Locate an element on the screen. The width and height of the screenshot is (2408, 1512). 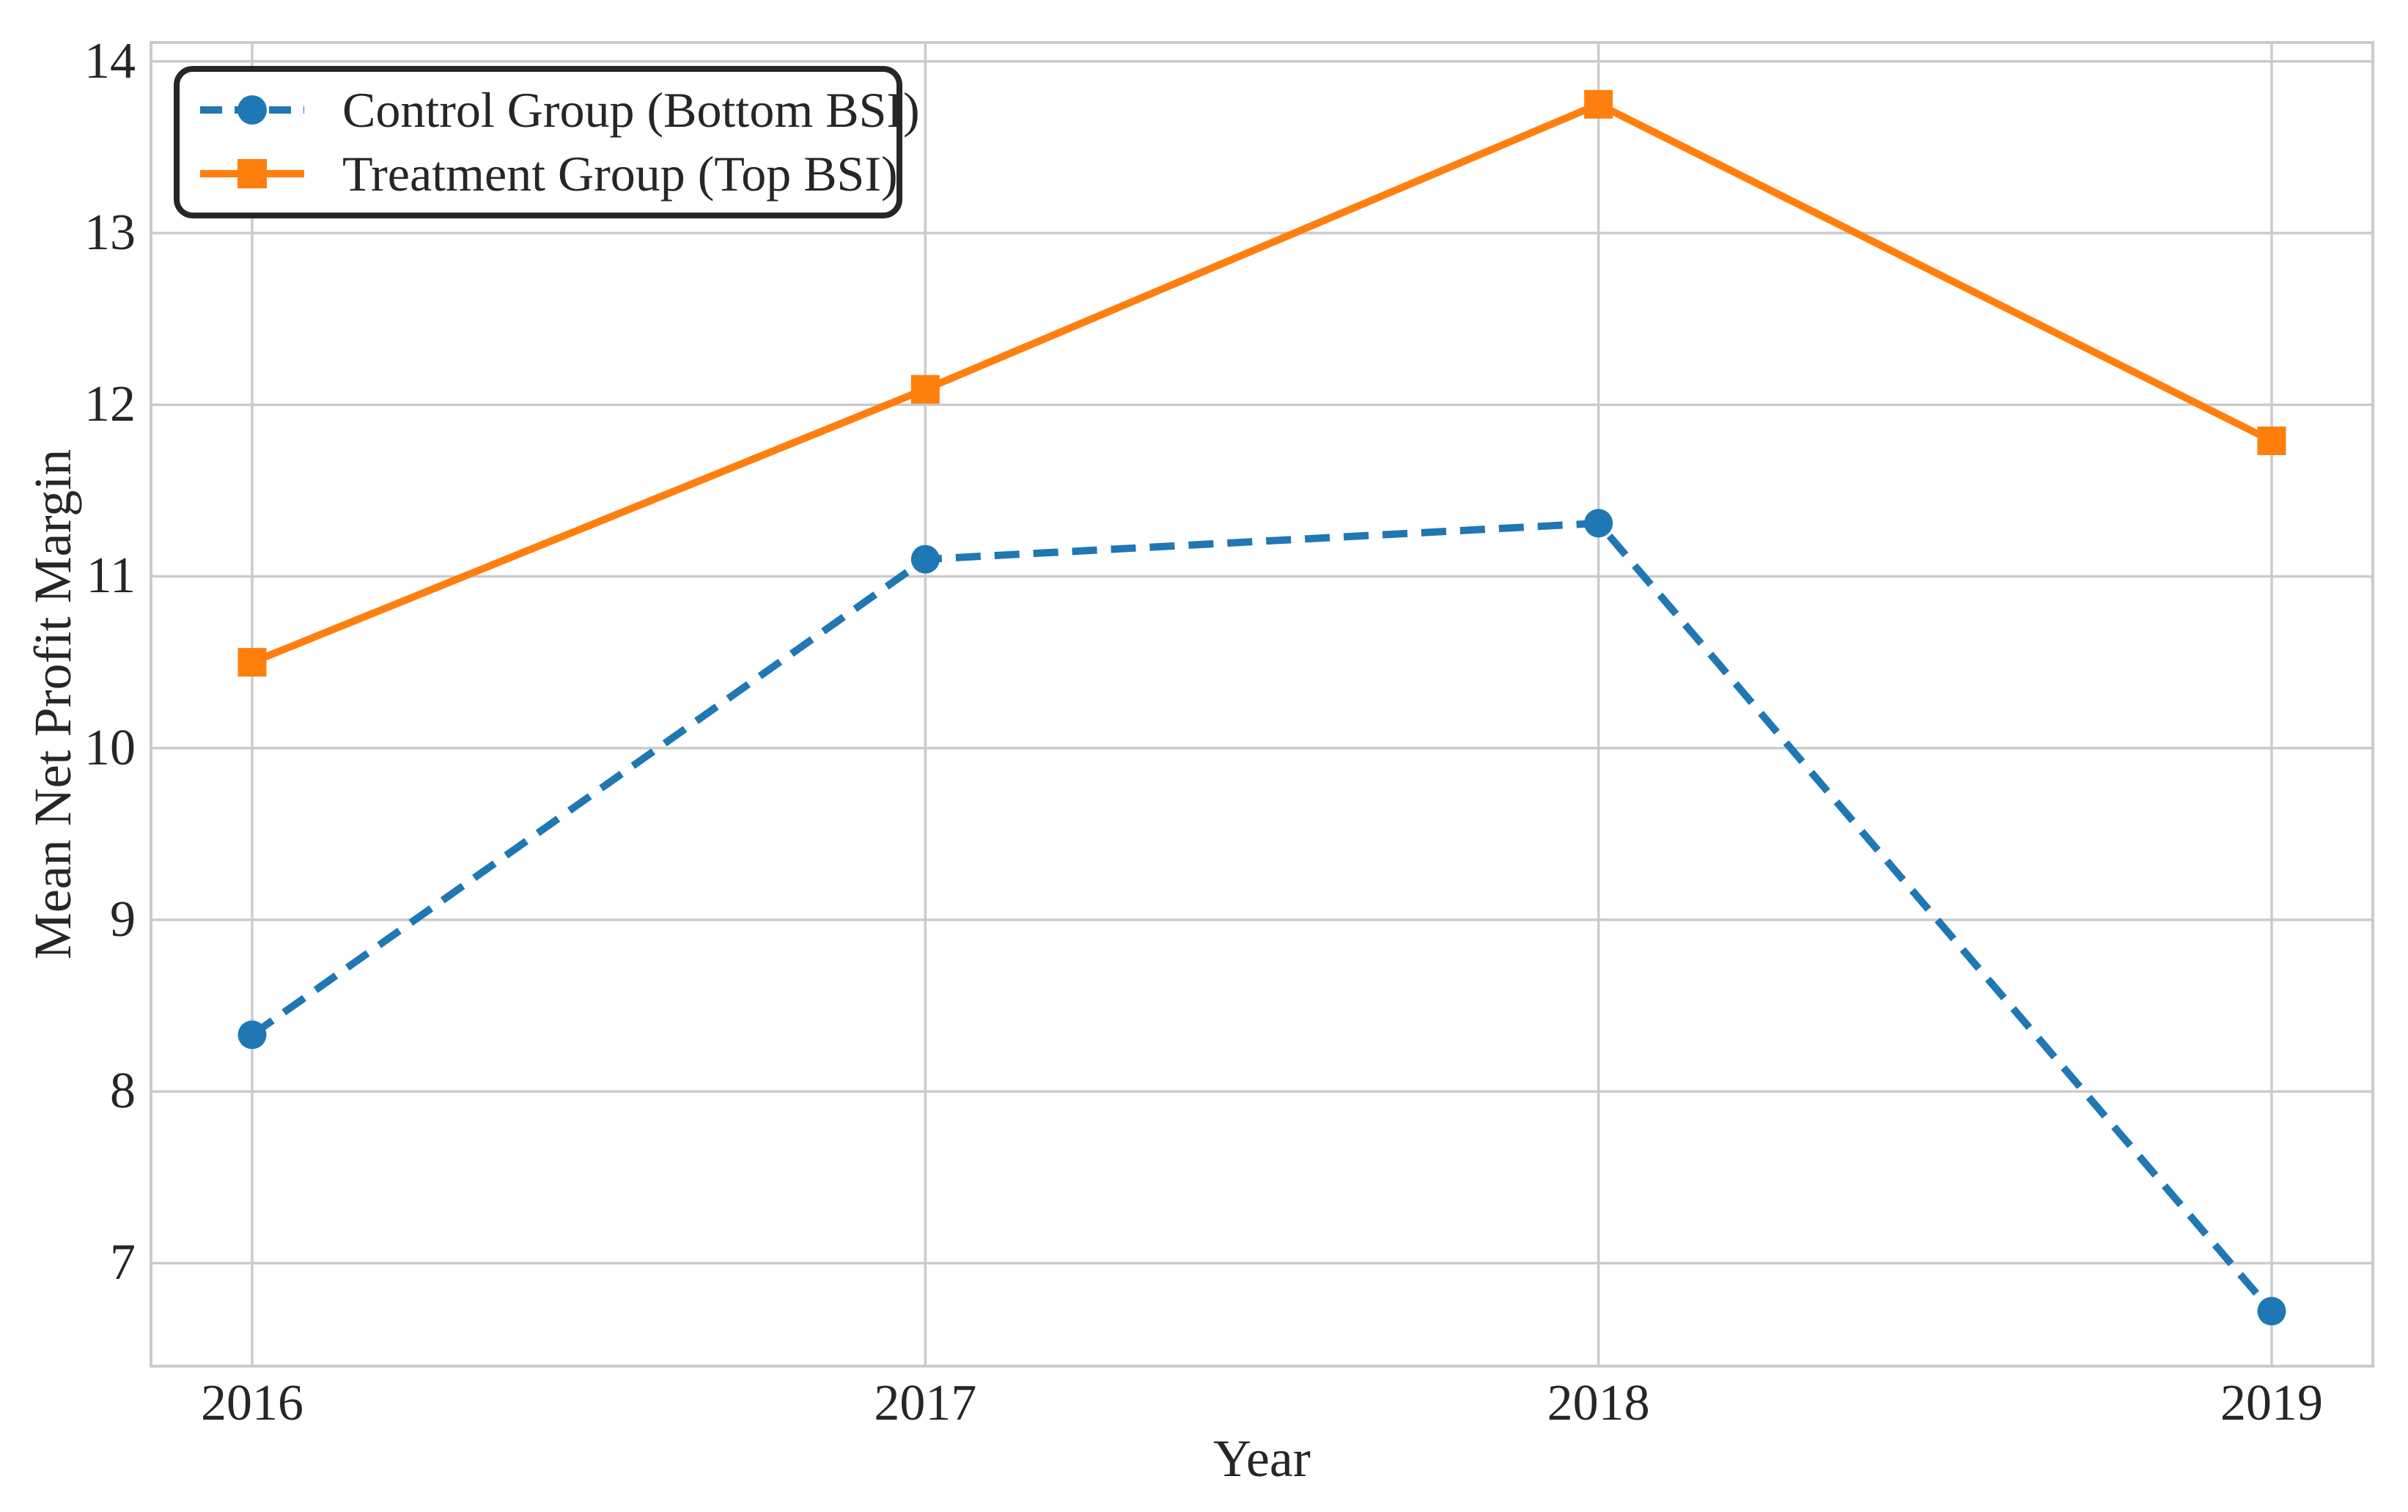
y-tick-label: 10 is located at coordinates (110, 747).